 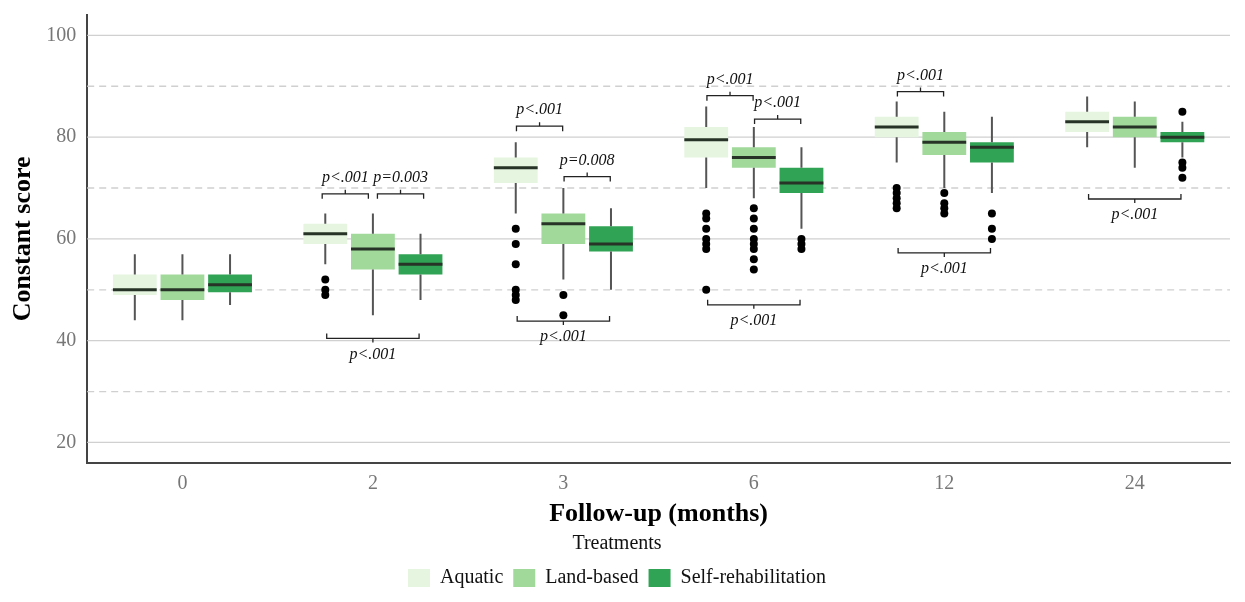 What do you see at coordinates (372, 482) in the screenshot?
I see `x-tick-label: 2` at bounding box center [372, 482].